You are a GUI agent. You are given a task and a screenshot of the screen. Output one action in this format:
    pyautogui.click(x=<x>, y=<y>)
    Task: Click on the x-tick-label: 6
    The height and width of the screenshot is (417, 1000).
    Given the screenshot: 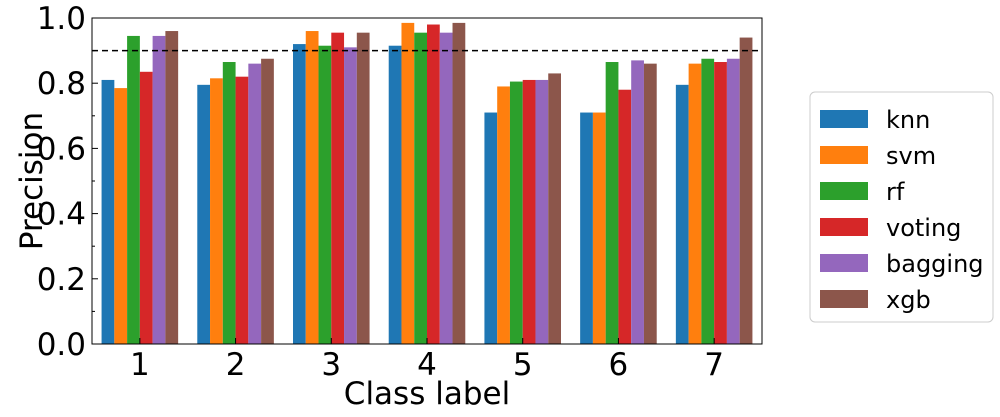 What is the action you would take?
    pyautogui.click(x=619, y=365)
    